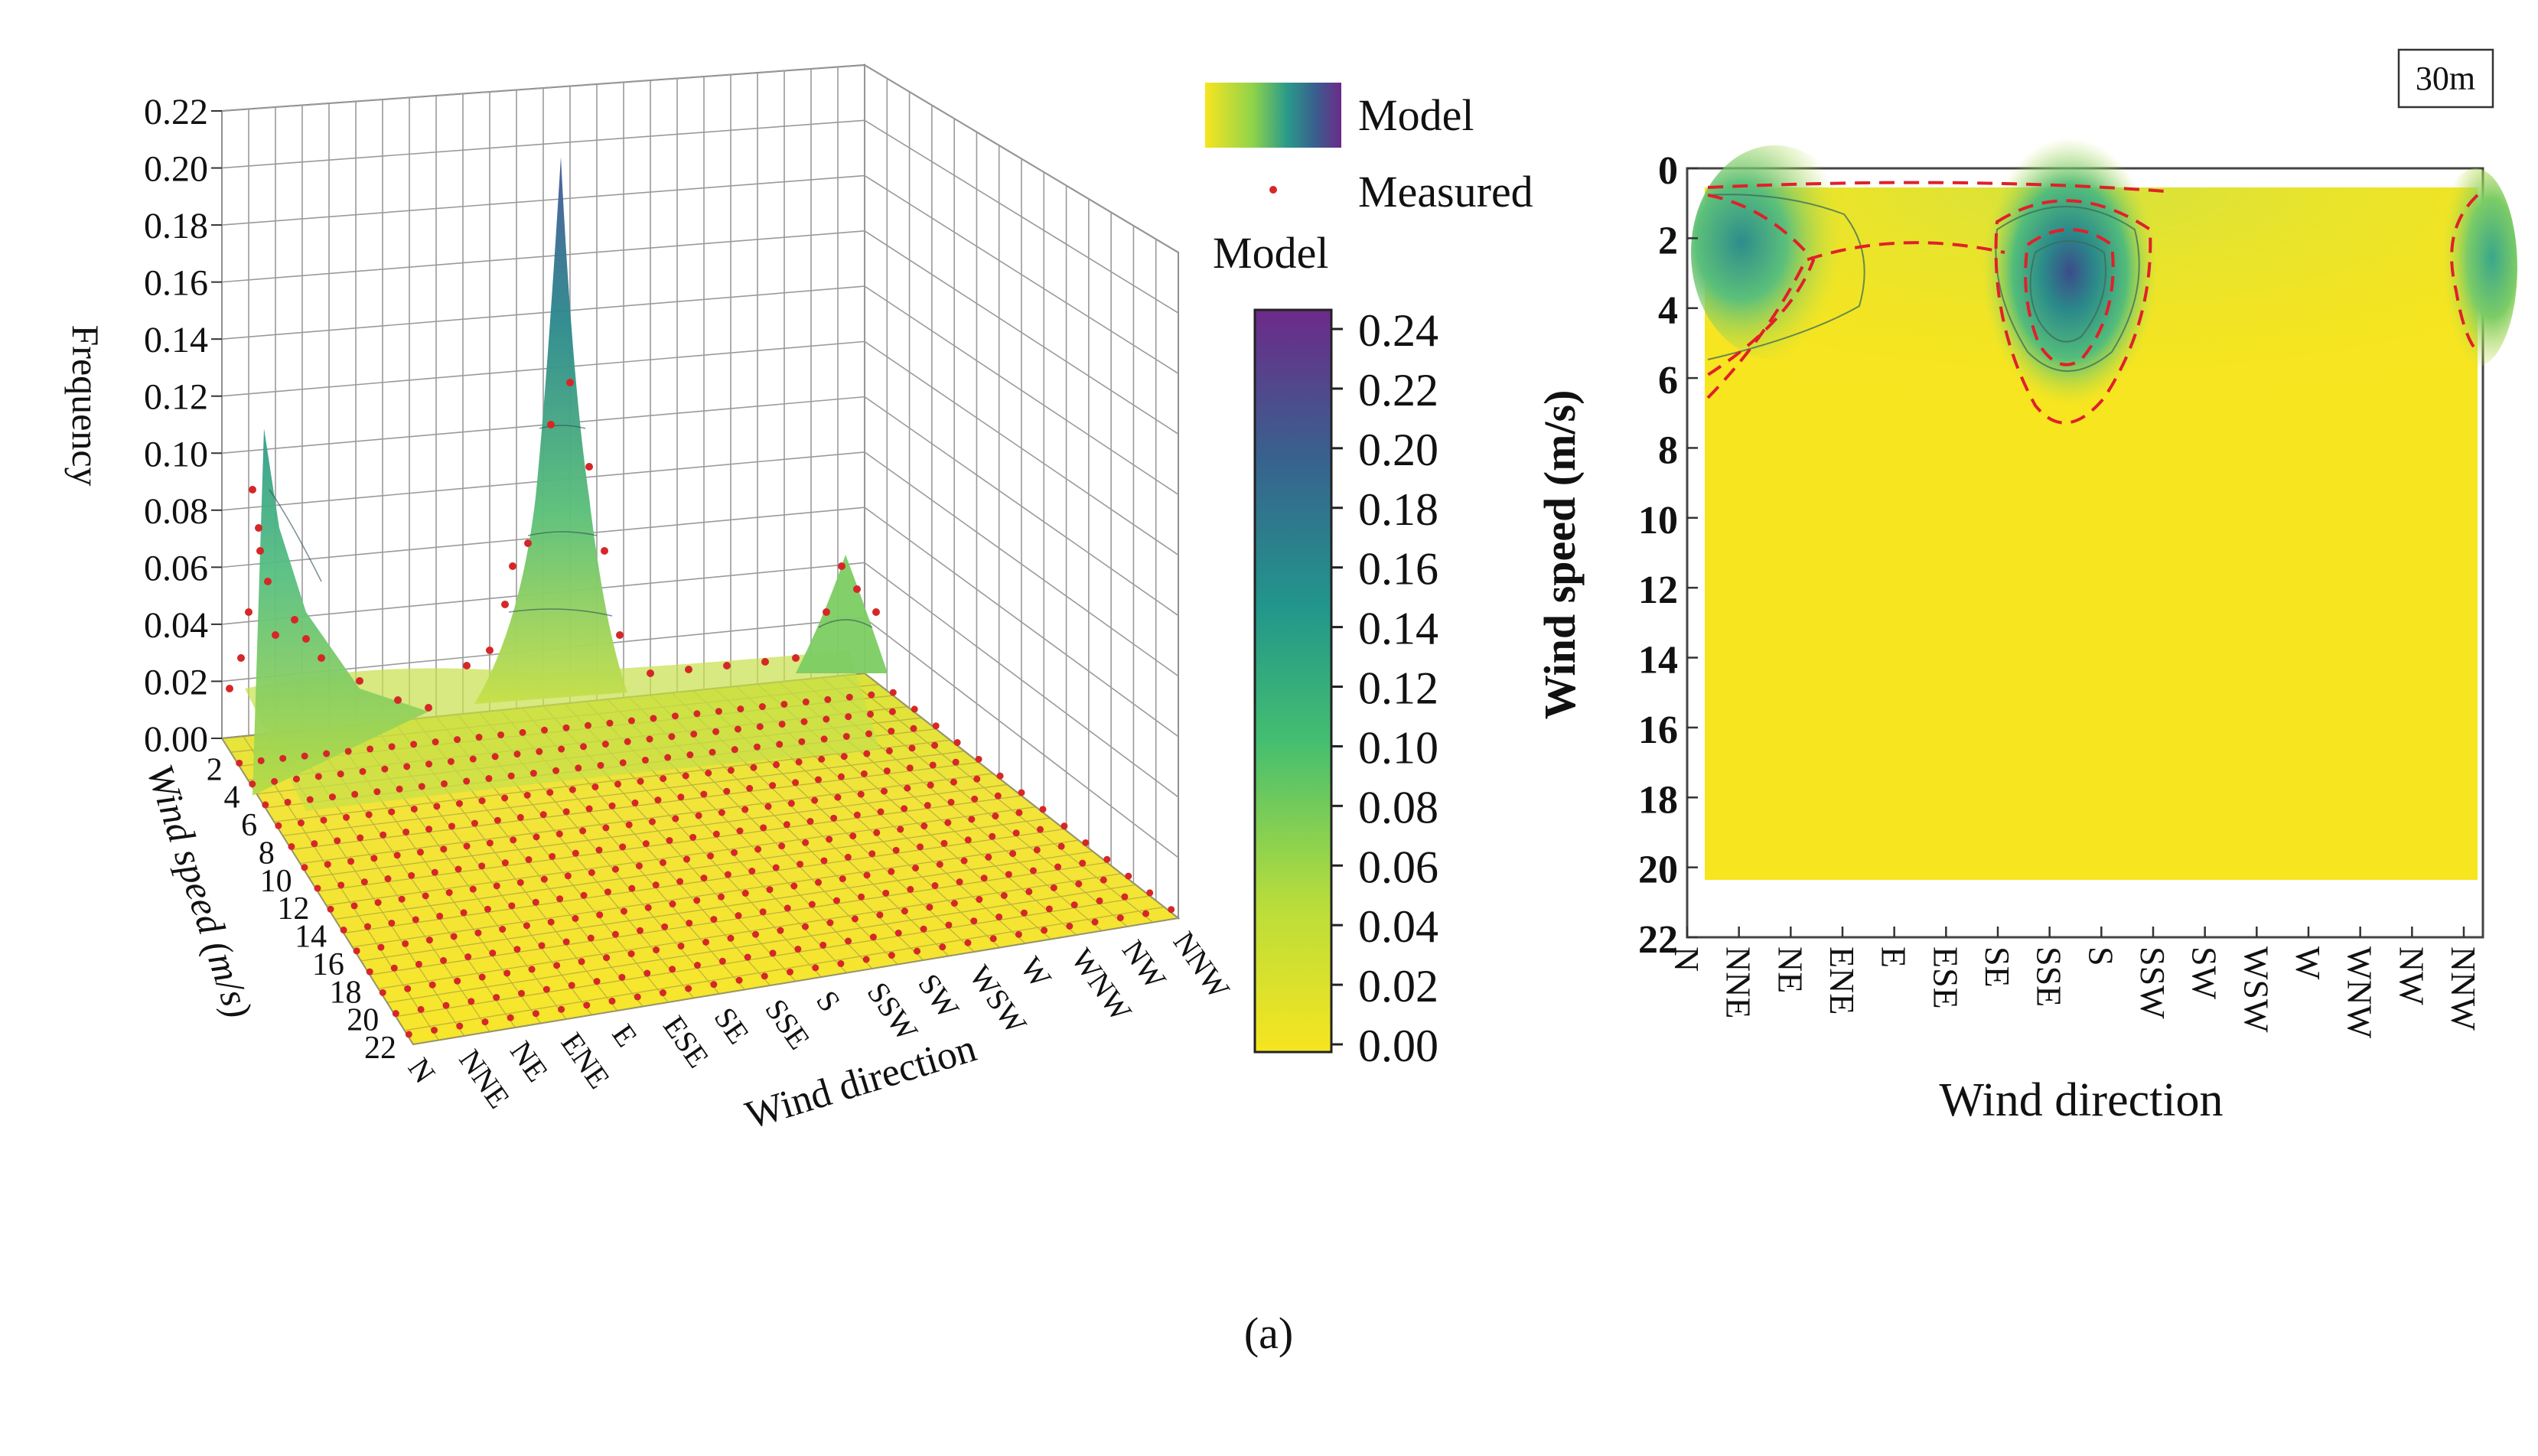  Describe the element at coordinates (85, 405) in the screenshot. I see `z-axis-label: Frequency` at that location.